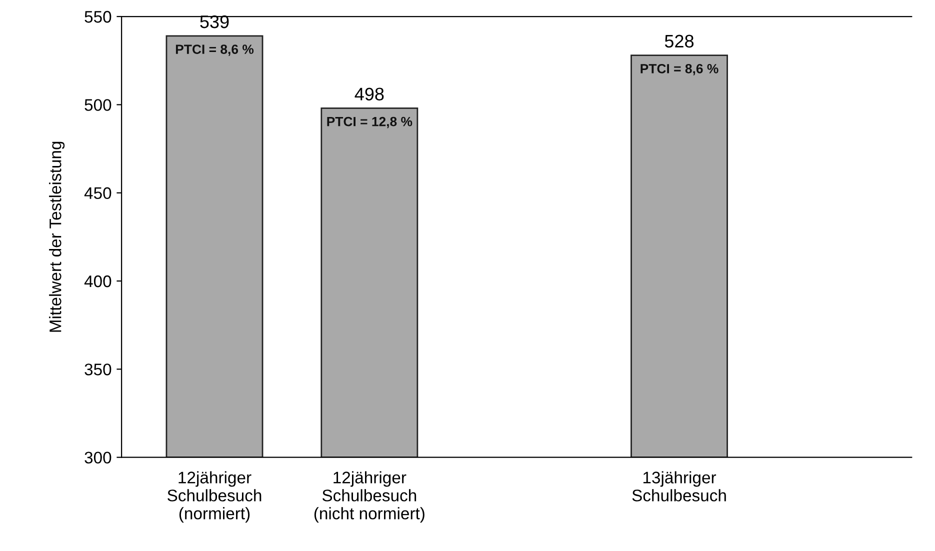  I want to click on y-tick-label: 500, so click(98, 105).